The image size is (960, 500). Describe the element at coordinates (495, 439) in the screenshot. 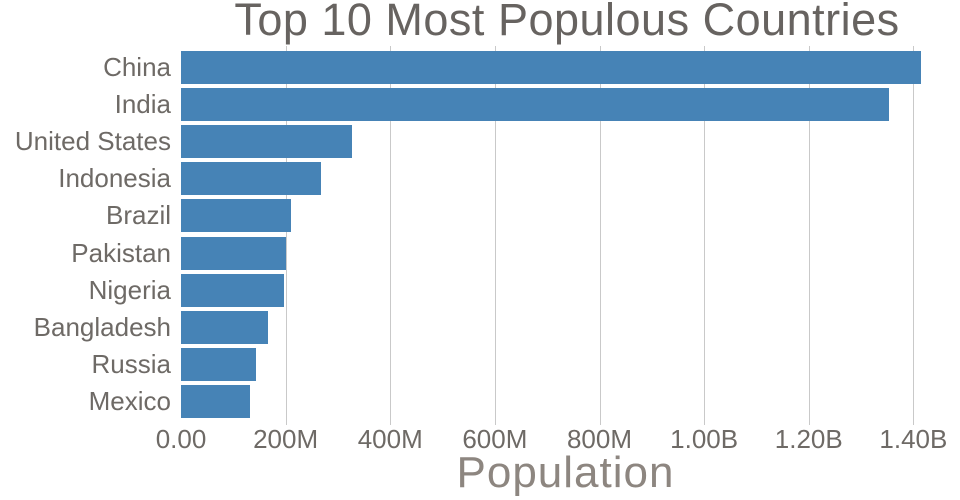

I see `x-tick-label: 600M` at that location.